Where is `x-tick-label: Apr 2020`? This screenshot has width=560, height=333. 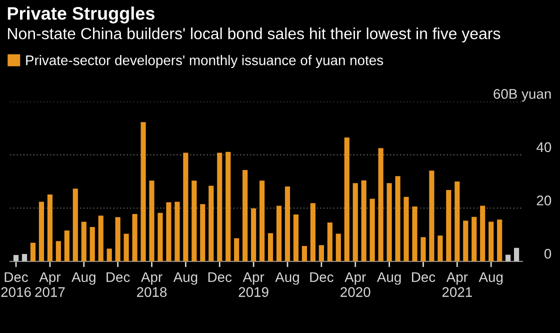
x-tick-label: Apr 2020 is located at coordinates (355, 284).